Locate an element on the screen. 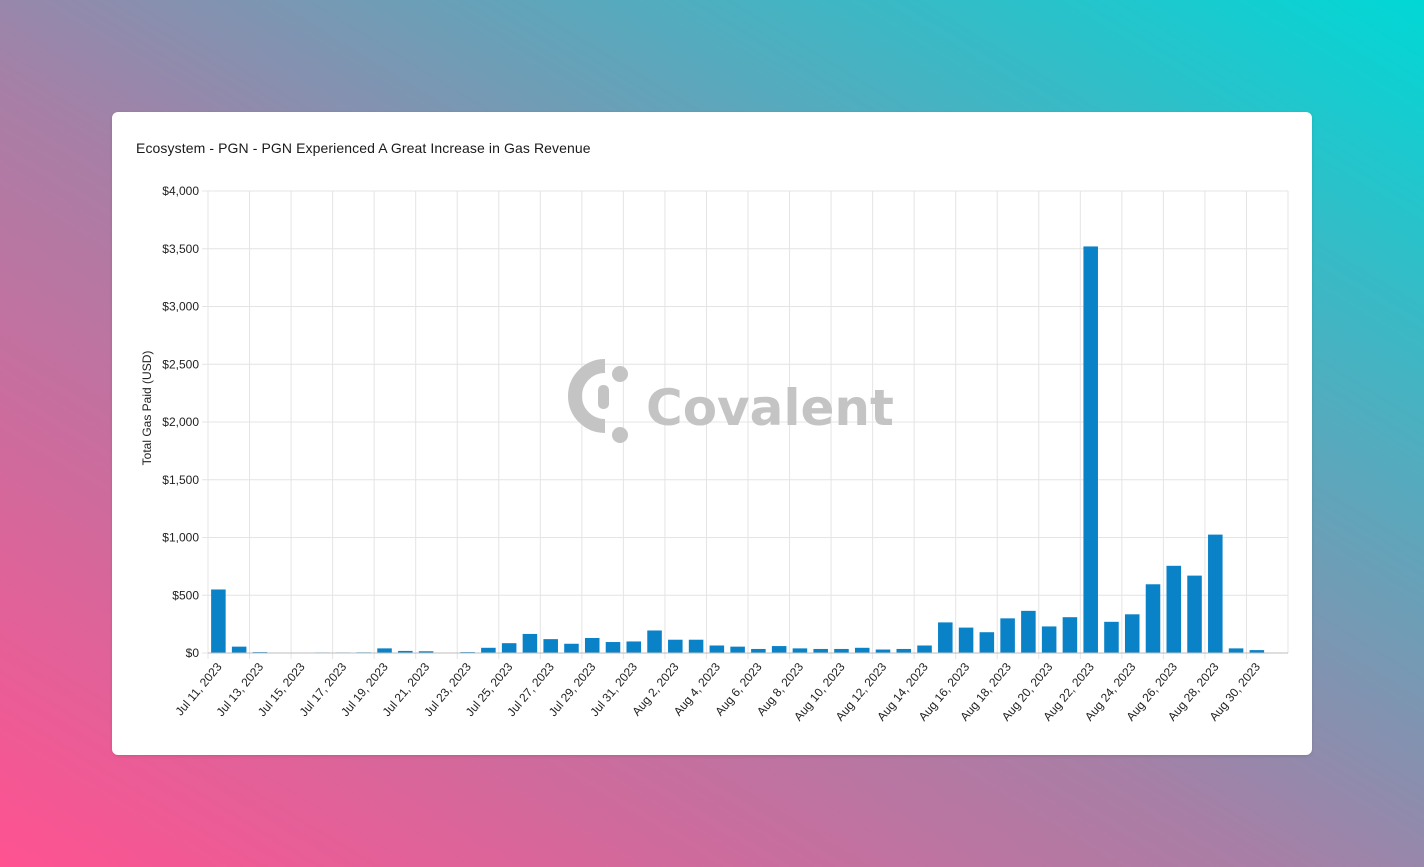 The height and width of the screenshot is (867, 1424). covalent-logo-icon is located at coordinates (598, 401).